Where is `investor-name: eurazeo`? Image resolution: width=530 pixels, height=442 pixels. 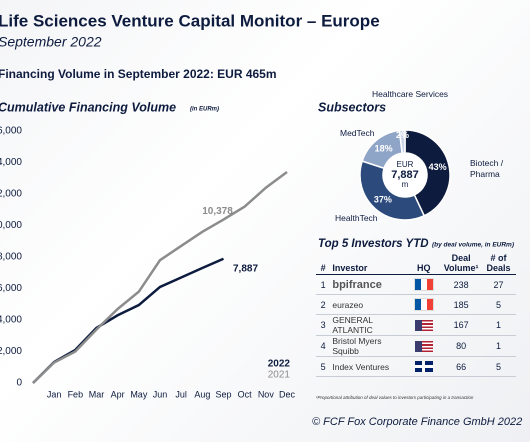
investor-name: eurazeo is located at coordinates (368, 304).